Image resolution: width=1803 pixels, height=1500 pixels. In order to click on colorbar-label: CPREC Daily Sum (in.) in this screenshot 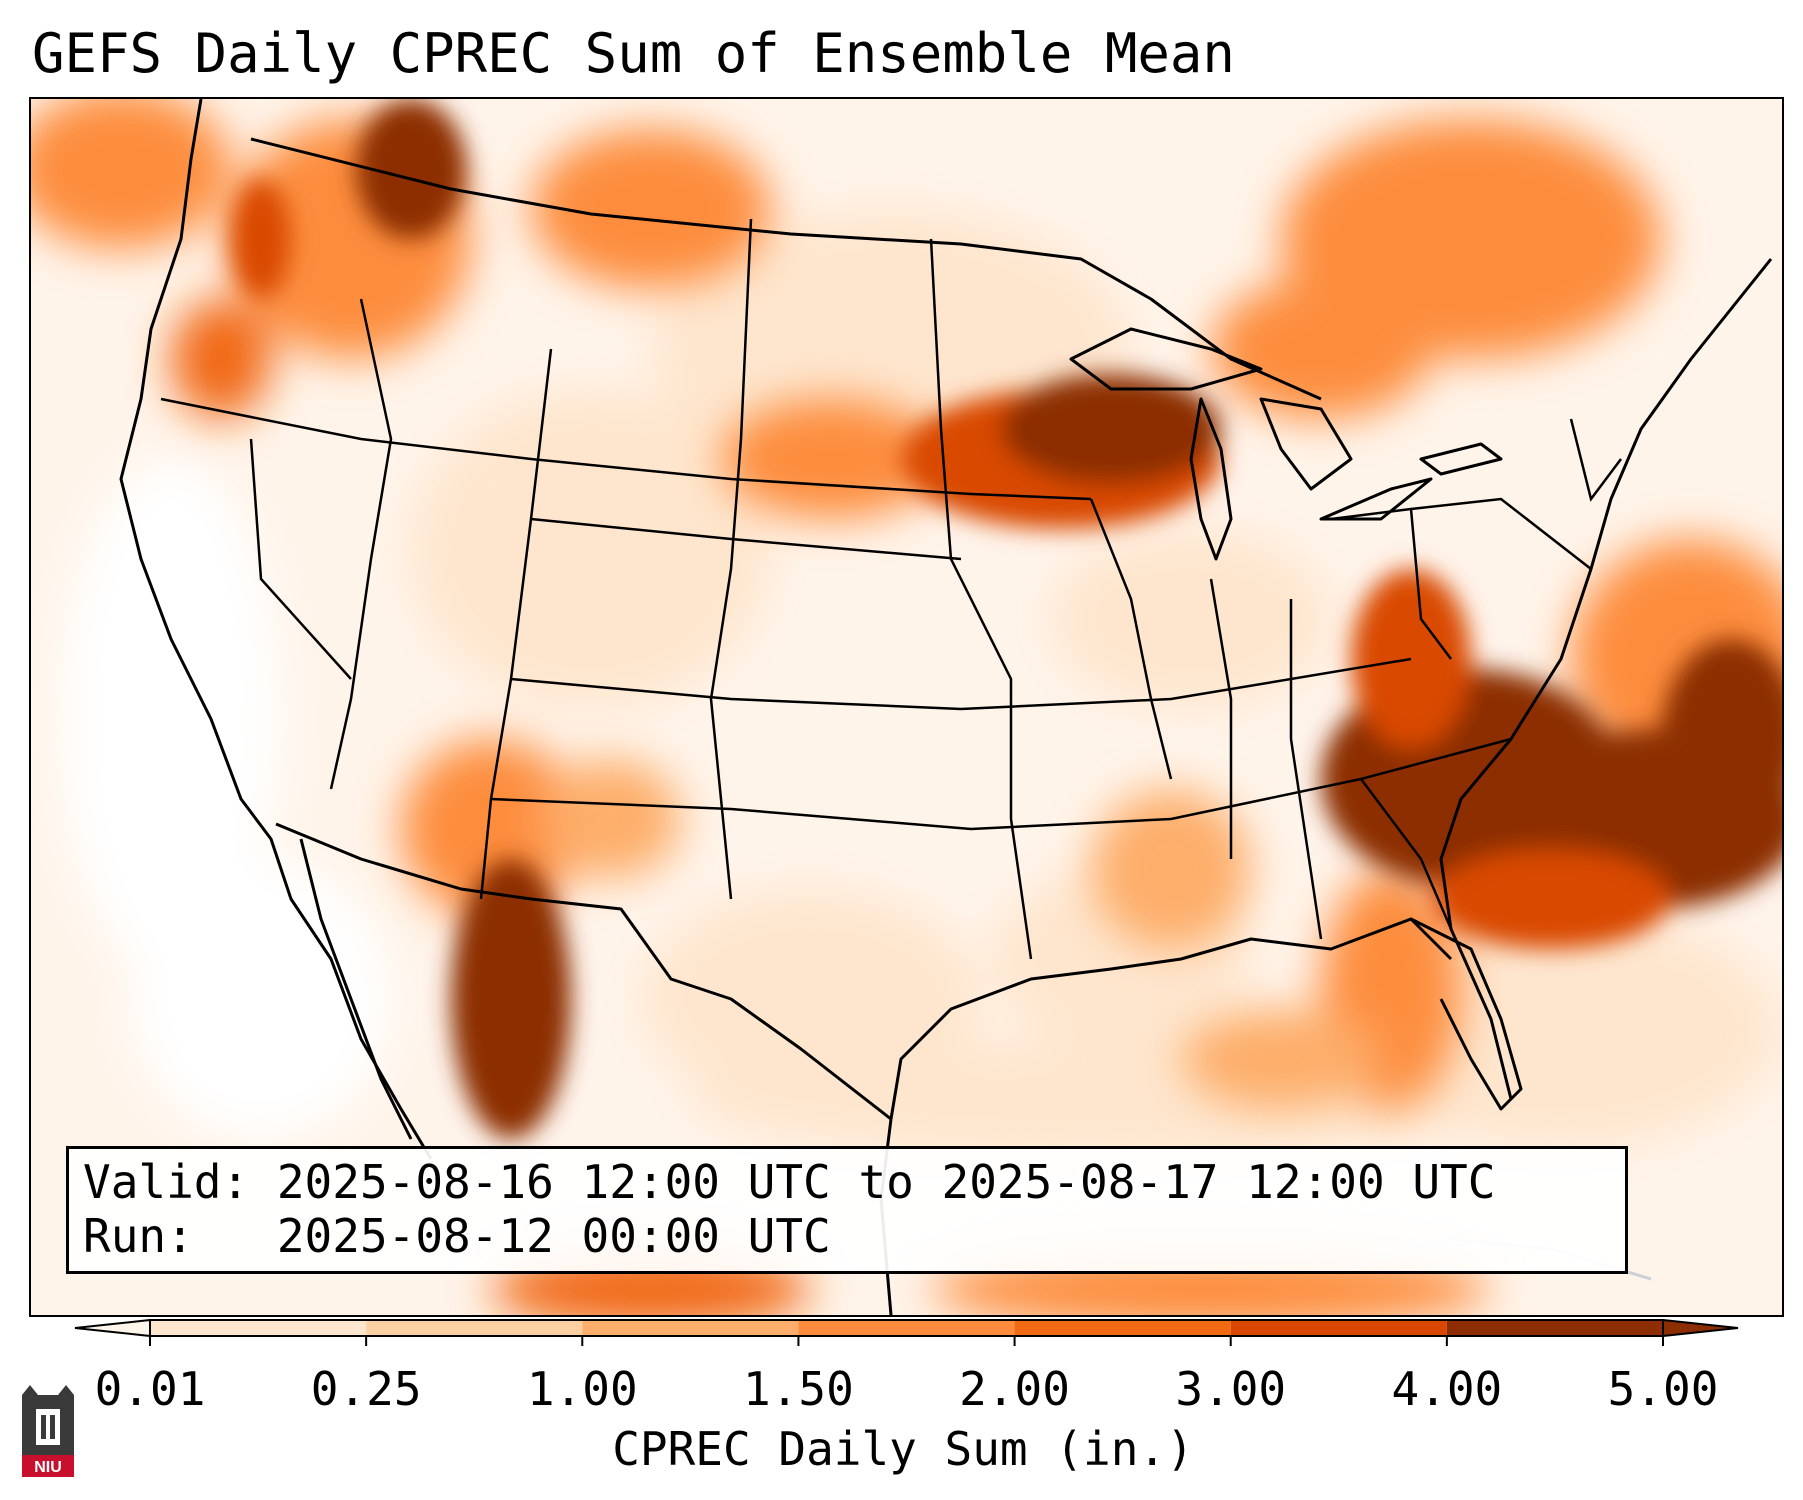, I will do `click(903, 1449)`.